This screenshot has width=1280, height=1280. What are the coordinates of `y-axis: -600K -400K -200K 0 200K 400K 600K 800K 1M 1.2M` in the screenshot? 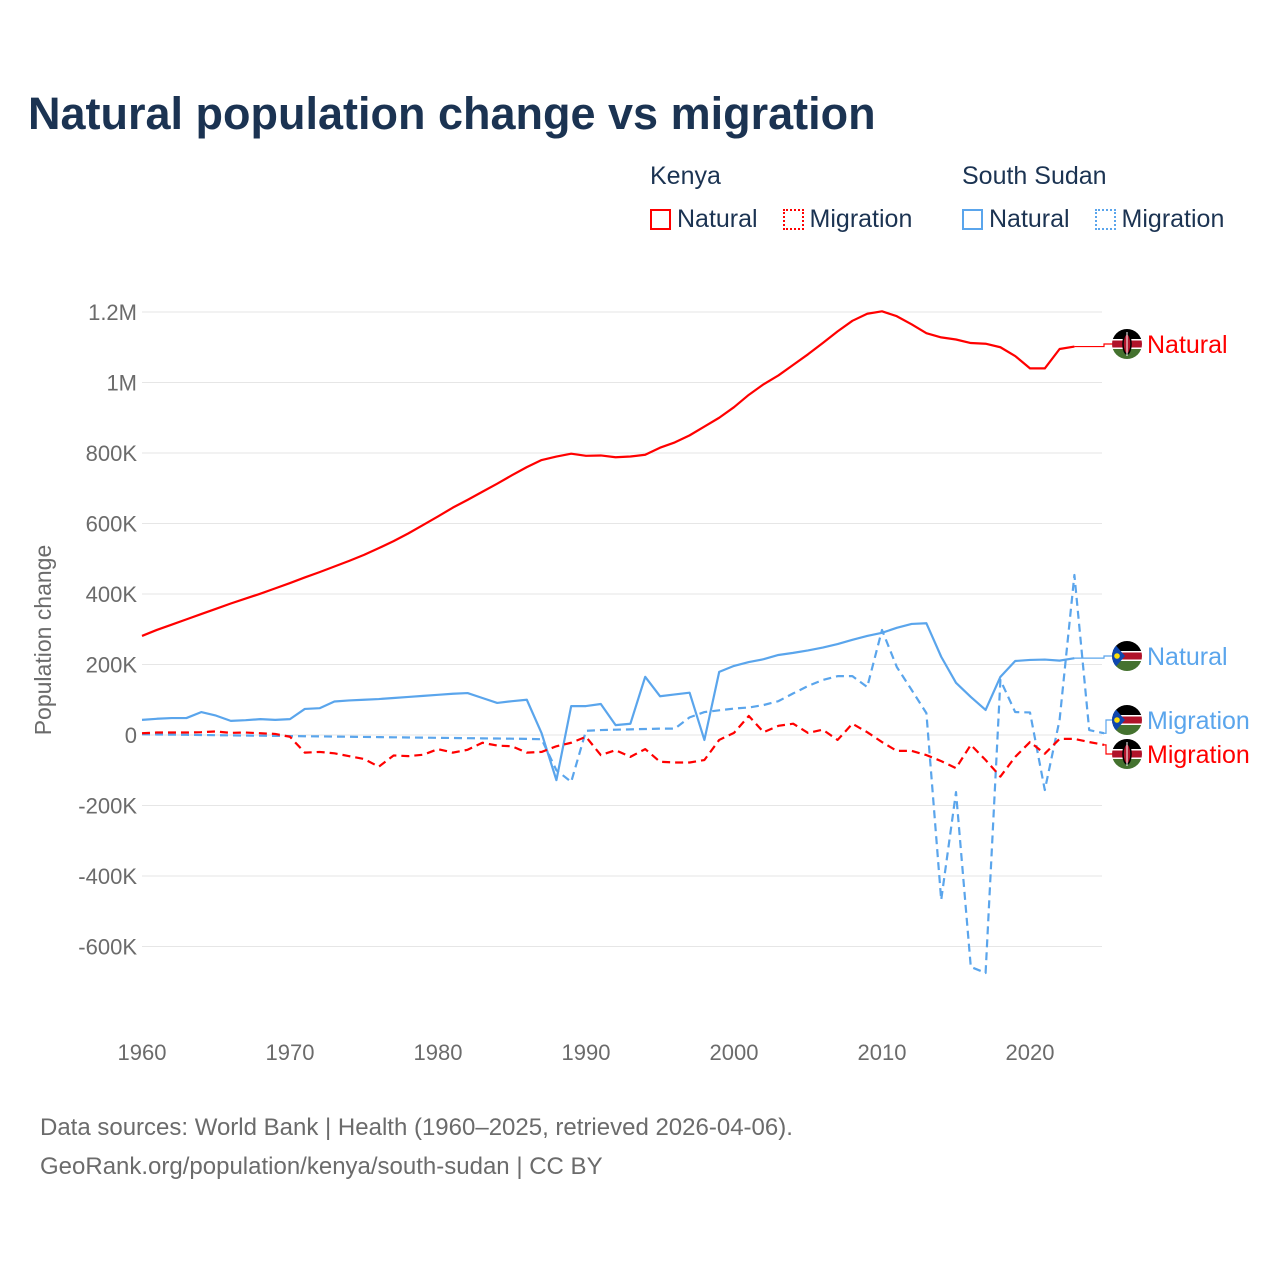 It's located at (107, 630).